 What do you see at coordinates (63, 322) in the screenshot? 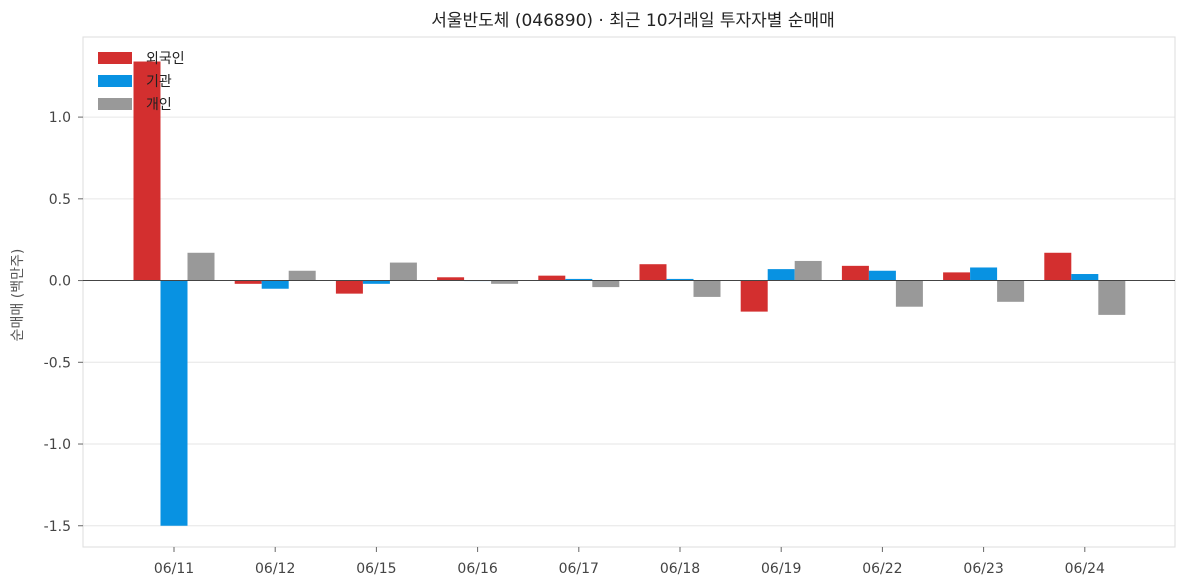
I see `y-axis-ticks: 1.0 0.5 0.0 -0.5 -1.0 -1.5` at bounding box center [63, 322].